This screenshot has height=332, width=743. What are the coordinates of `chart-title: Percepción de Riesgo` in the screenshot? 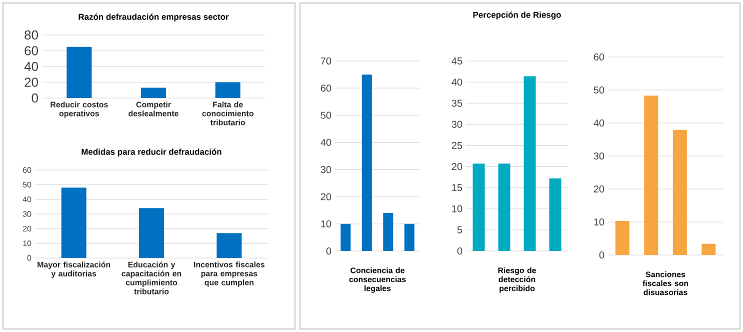 It's located at (517, 15).